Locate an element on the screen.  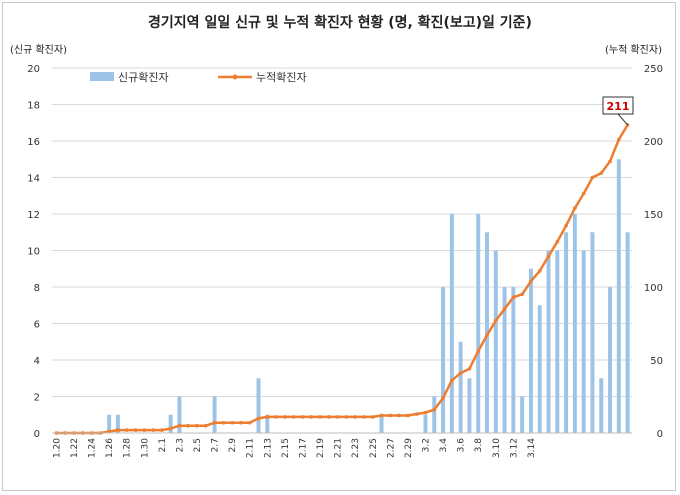
y-tick-left: 14 is located at coordinates (33, 179).